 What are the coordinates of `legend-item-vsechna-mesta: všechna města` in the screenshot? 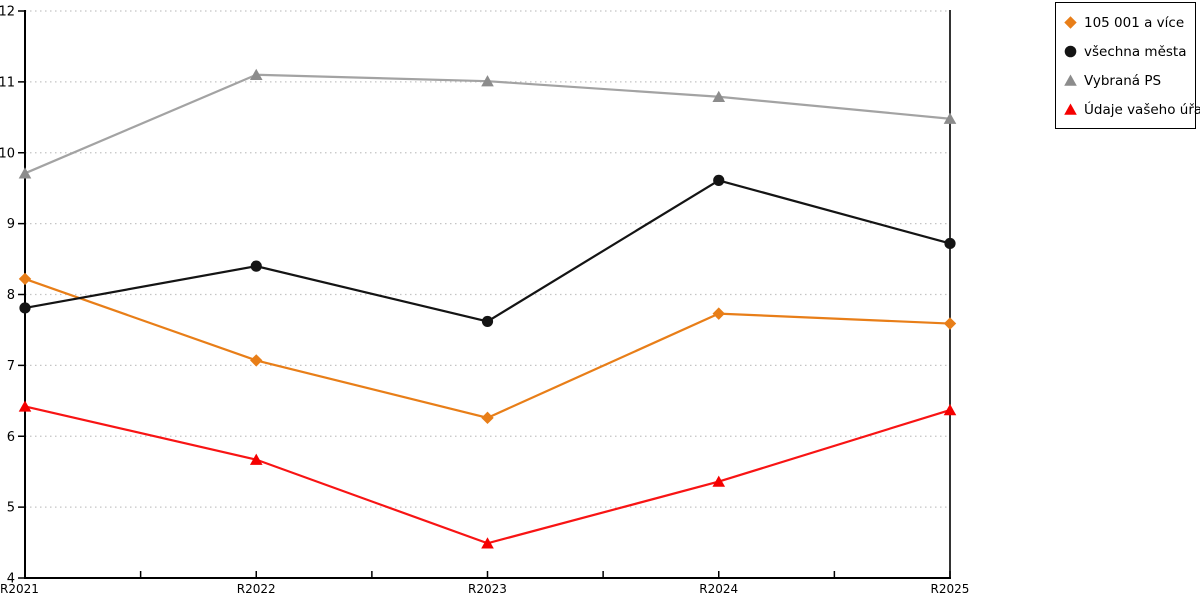 It's located at (1125, 51).